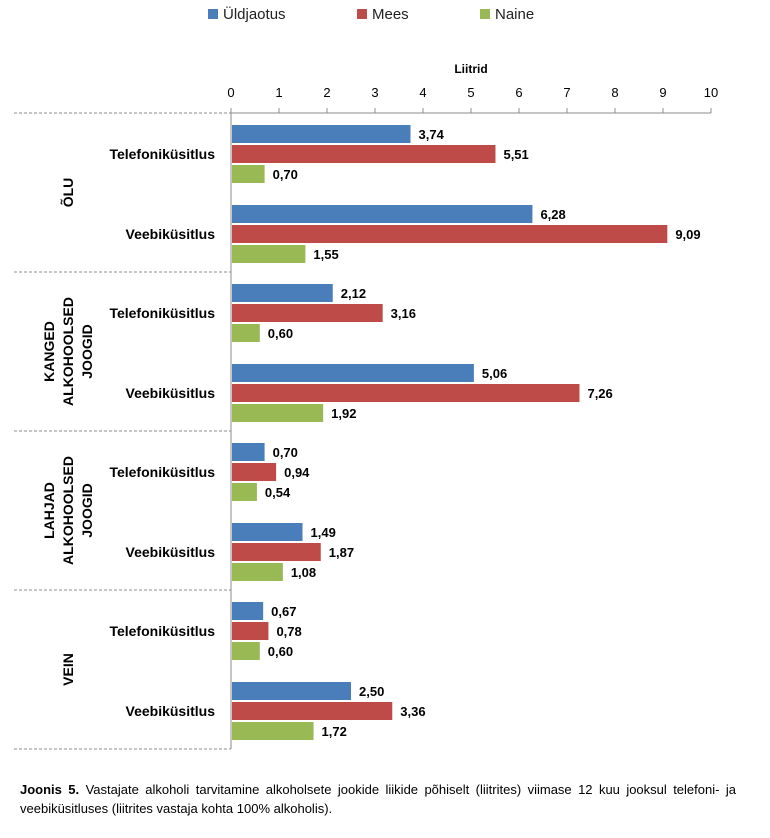 Image resolution: width=770 pixels, height=838 pixels. I want to click on data-label: 0,78, so click(288, 631).